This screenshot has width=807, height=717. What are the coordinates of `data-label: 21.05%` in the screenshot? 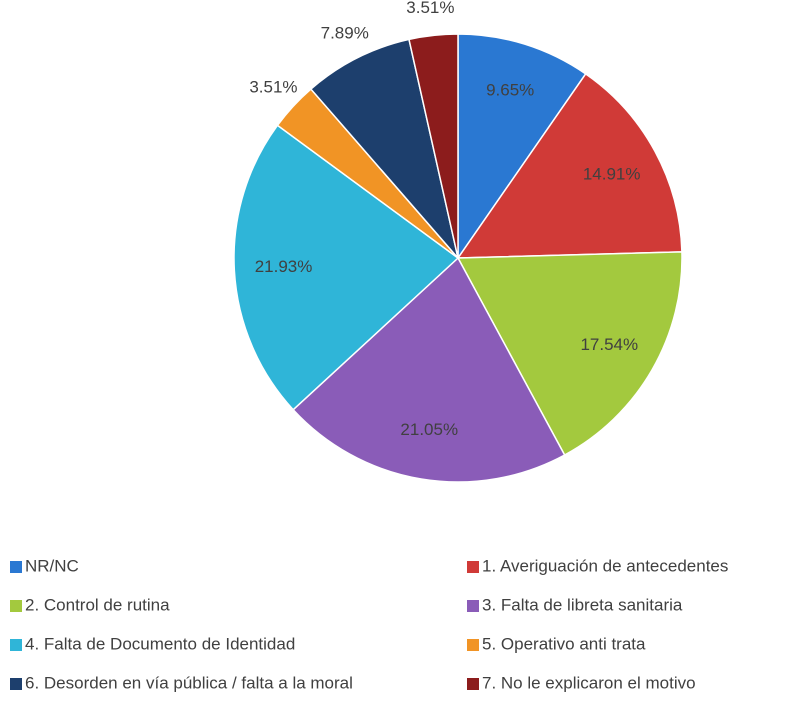 It's located at (429, 429).